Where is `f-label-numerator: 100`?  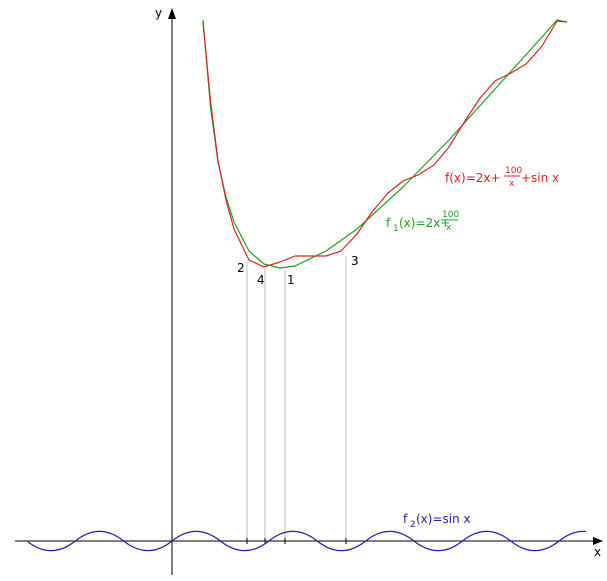 f-label-numerator: 100 is located at coordinates (513, 171).